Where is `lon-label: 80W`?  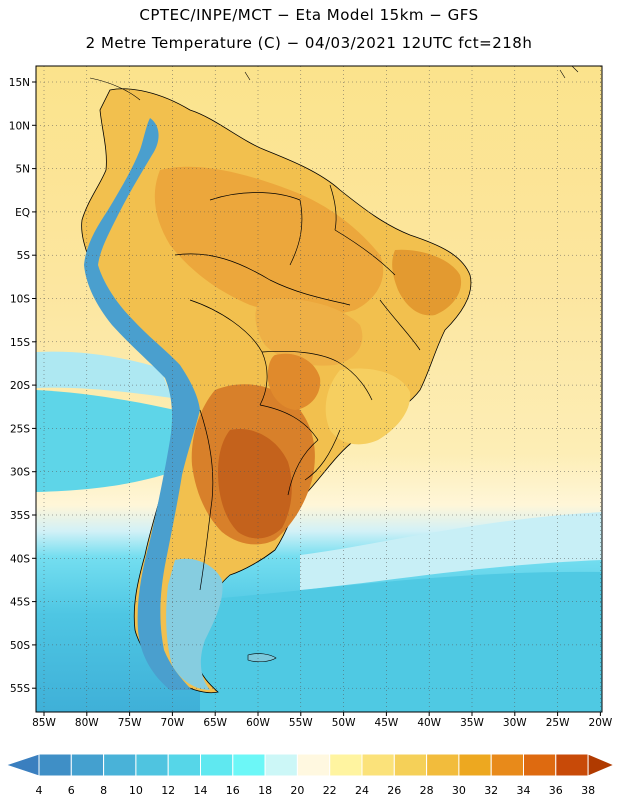 lon-label: 80W is located at coordinates (87, 723).